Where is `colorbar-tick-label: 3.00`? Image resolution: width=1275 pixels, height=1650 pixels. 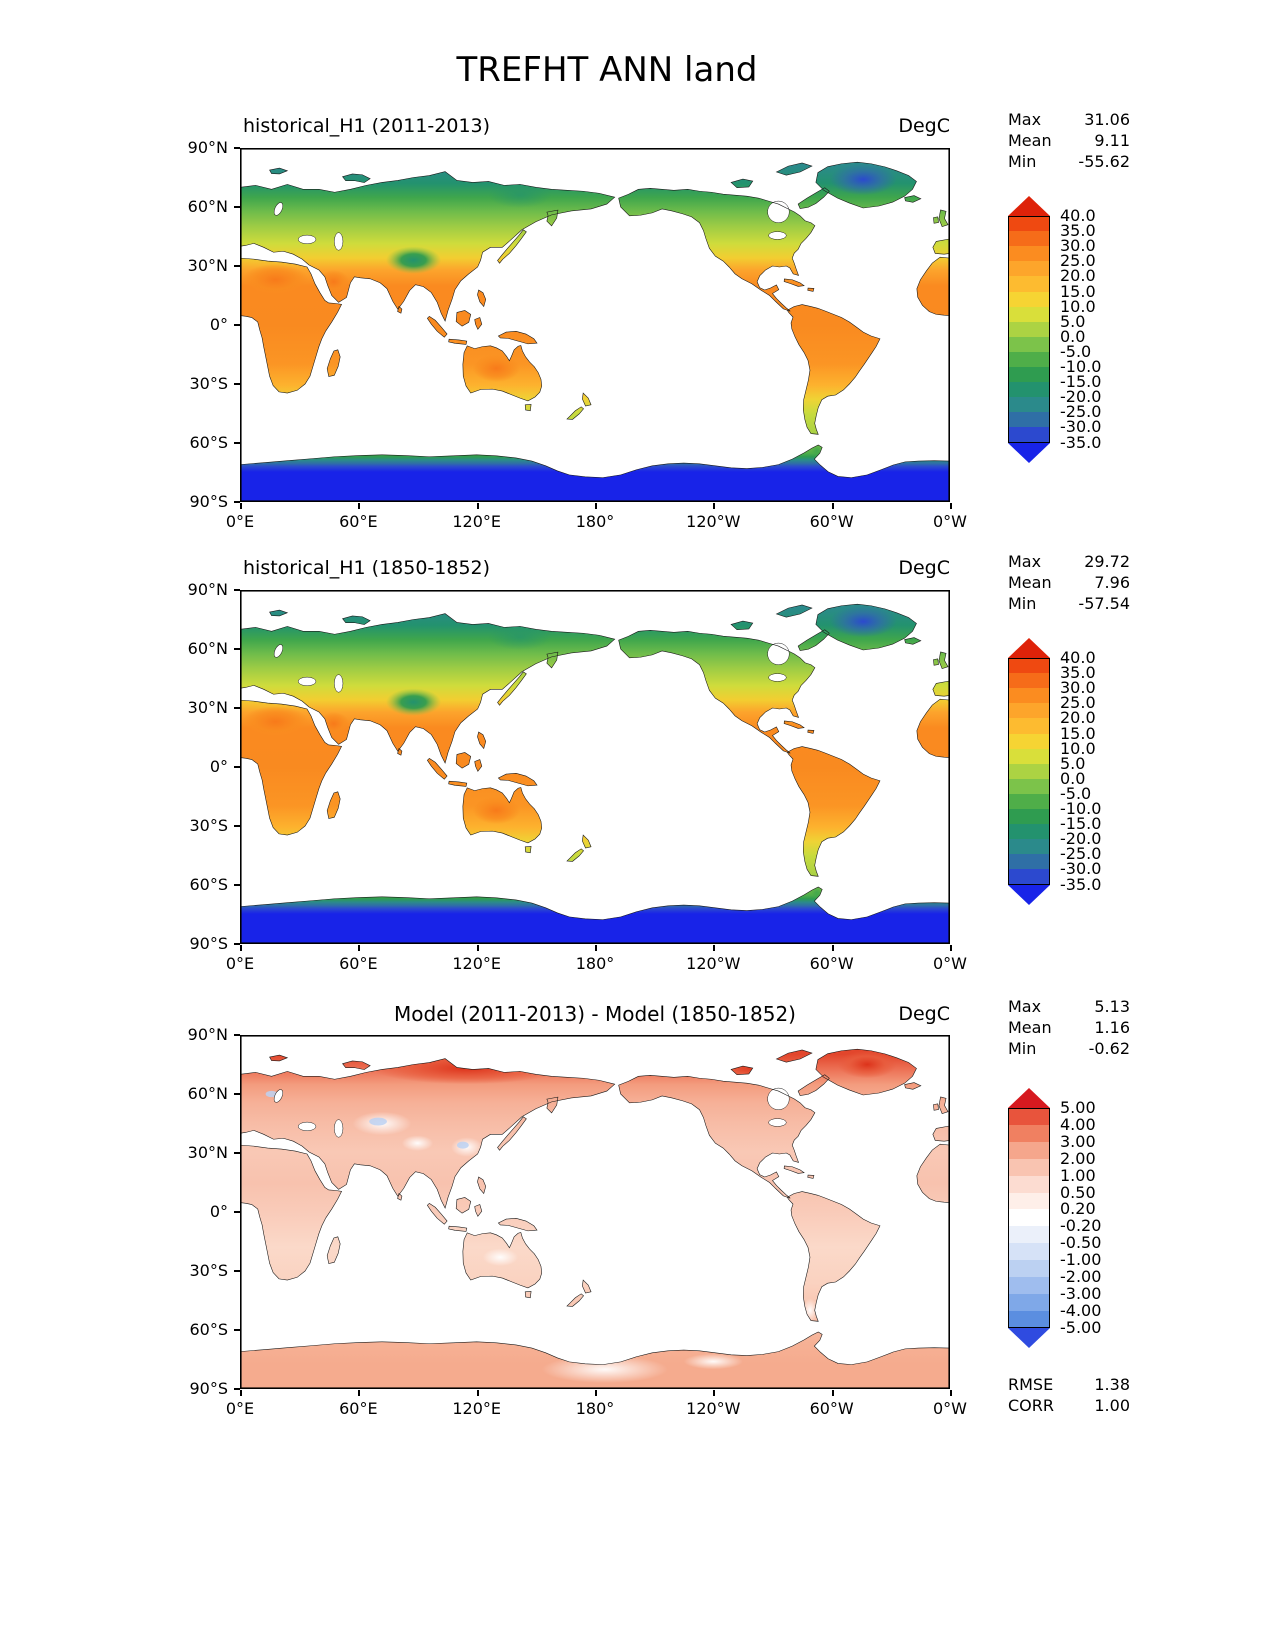 colorbar-tick-label: 3.00 is located at coordinates (1078, 1141).